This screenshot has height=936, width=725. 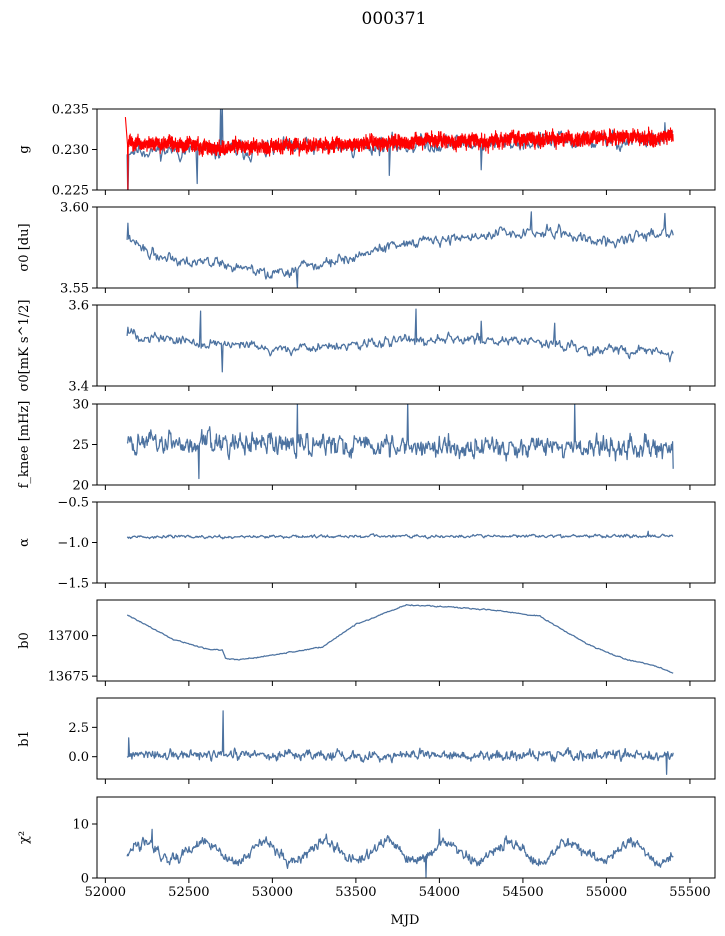 What do you see at coordinates (70, 150) in the screenshot?
I see `y-tick-label: 0.230` at bounding box center [70, 150].